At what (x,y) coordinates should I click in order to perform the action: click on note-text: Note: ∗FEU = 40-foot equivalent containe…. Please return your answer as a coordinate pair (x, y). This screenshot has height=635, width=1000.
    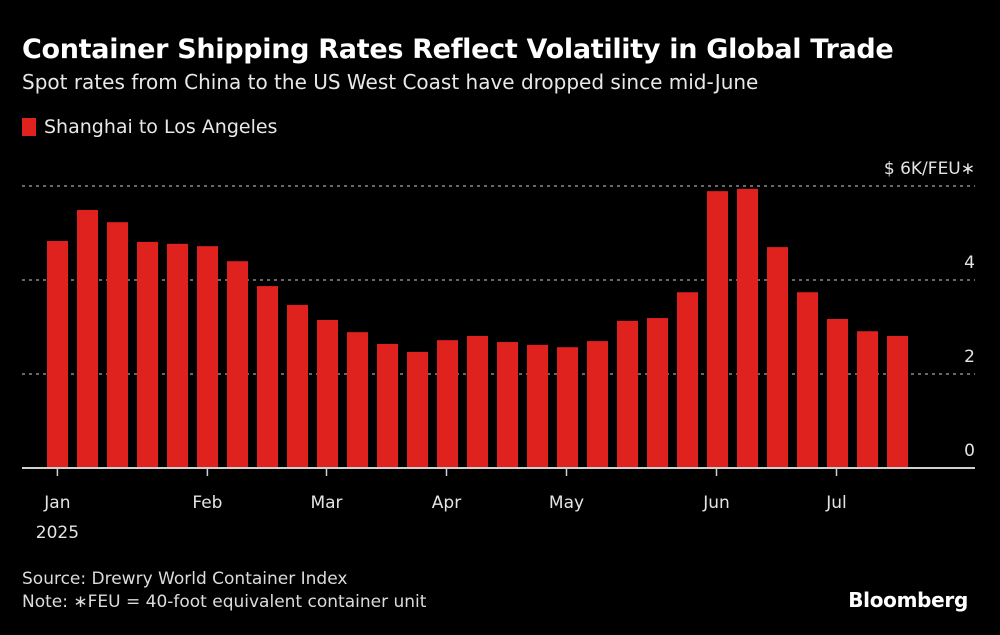
    Looking at the image, I should click on (224, 602).